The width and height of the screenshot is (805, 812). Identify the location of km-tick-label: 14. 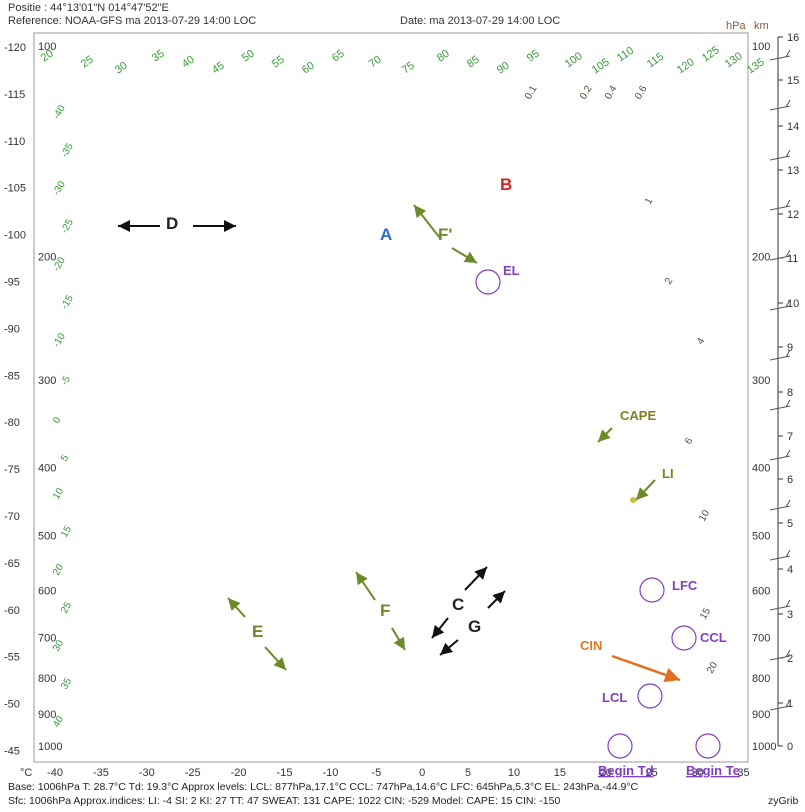
(793, 127).